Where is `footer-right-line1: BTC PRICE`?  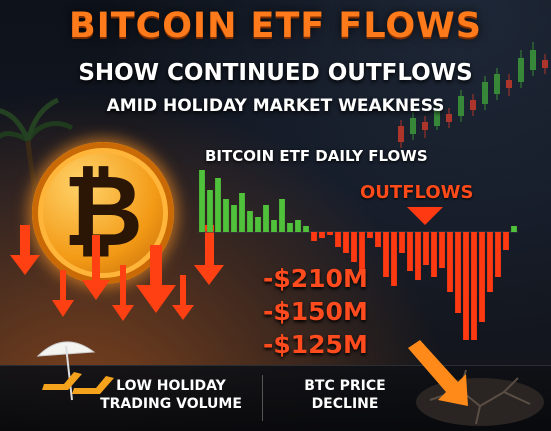 footer-right-line1: BTC PRICE is located at coordinates (345, 386).